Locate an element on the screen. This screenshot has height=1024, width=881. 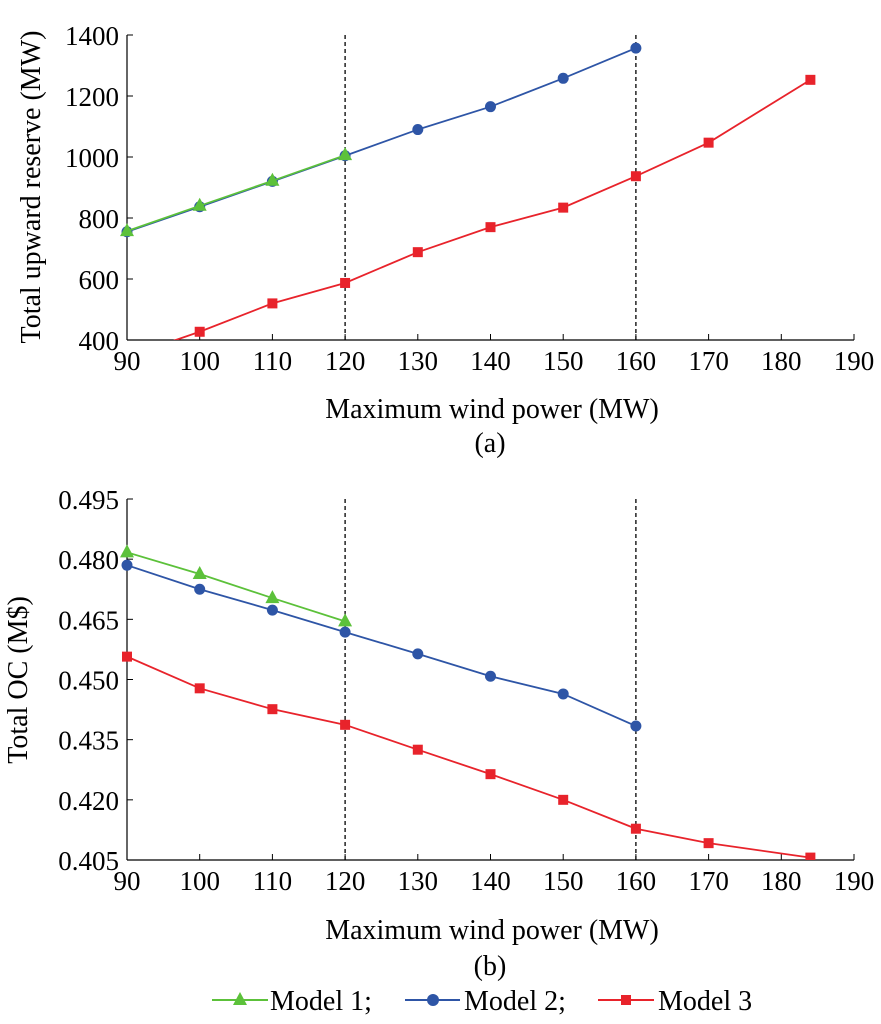
y-tick-label: 0.420 is located at coordinates (88, 801).